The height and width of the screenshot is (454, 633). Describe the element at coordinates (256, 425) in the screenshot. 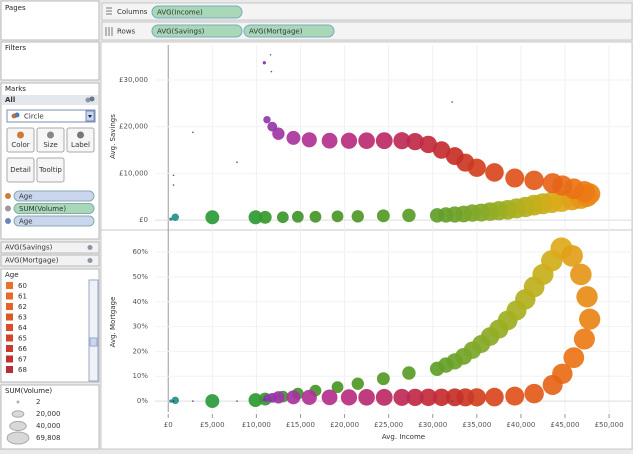

I see `x-tick-label: £10,000` at that location.